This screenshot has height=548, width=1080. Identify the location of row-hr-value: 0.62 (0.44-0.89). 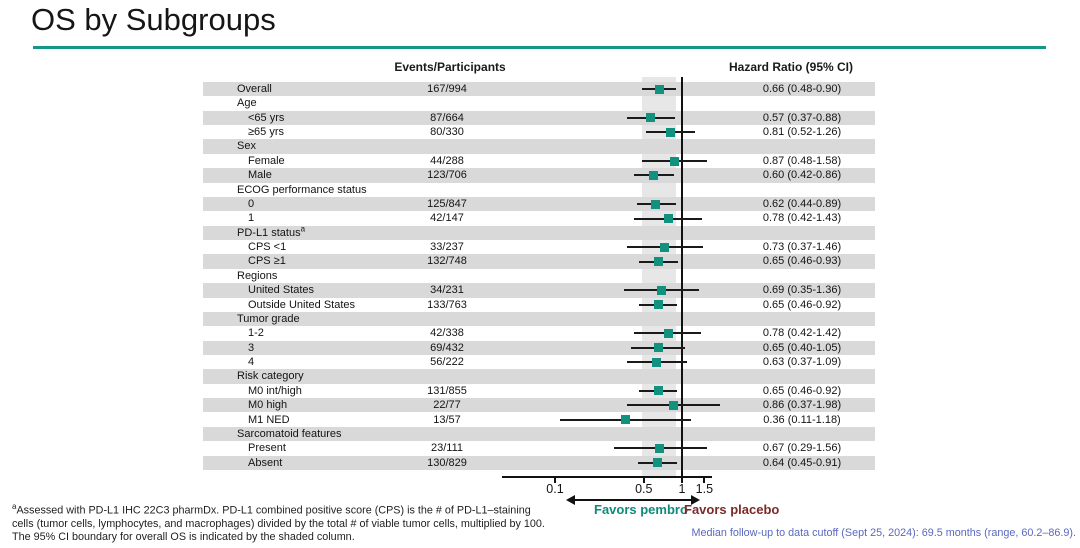
(802, 203).